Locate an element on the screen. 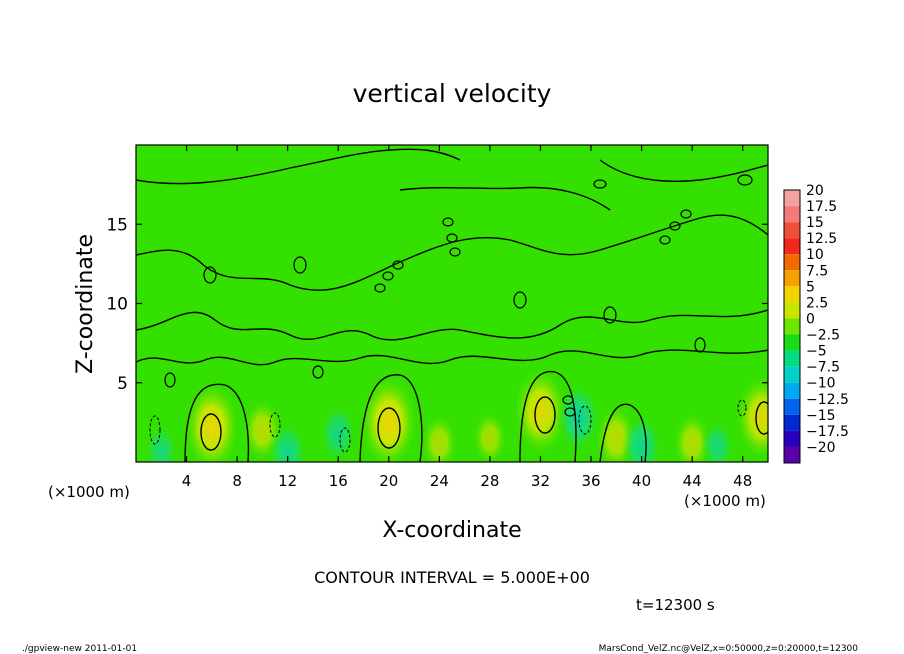  colorbar-label: −2.5 is located at coordinates (823, 336).